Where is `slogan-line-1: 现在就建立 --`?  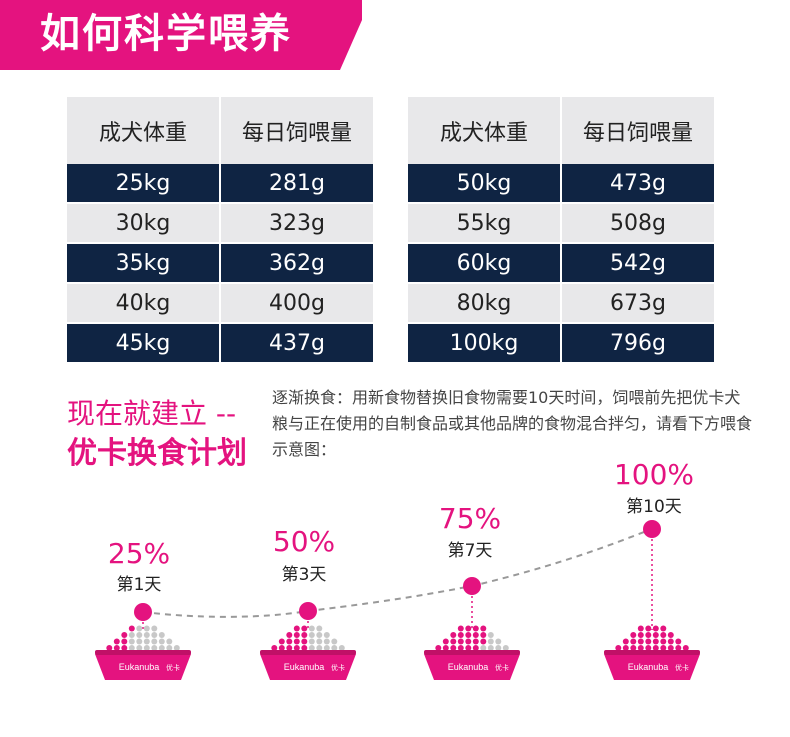 slogan-line-1: 现在就建立 -- is located at coordinates (152, 413).